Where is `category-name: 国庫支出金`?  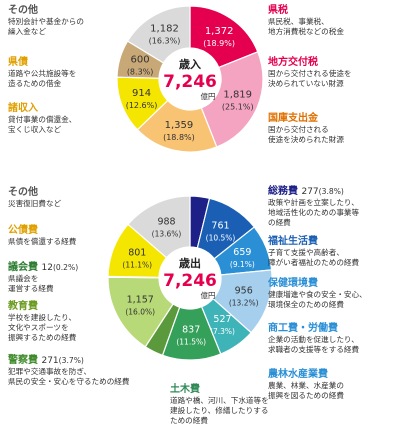 category-name: 国庫支出金 is located at coordinates (293, 118).